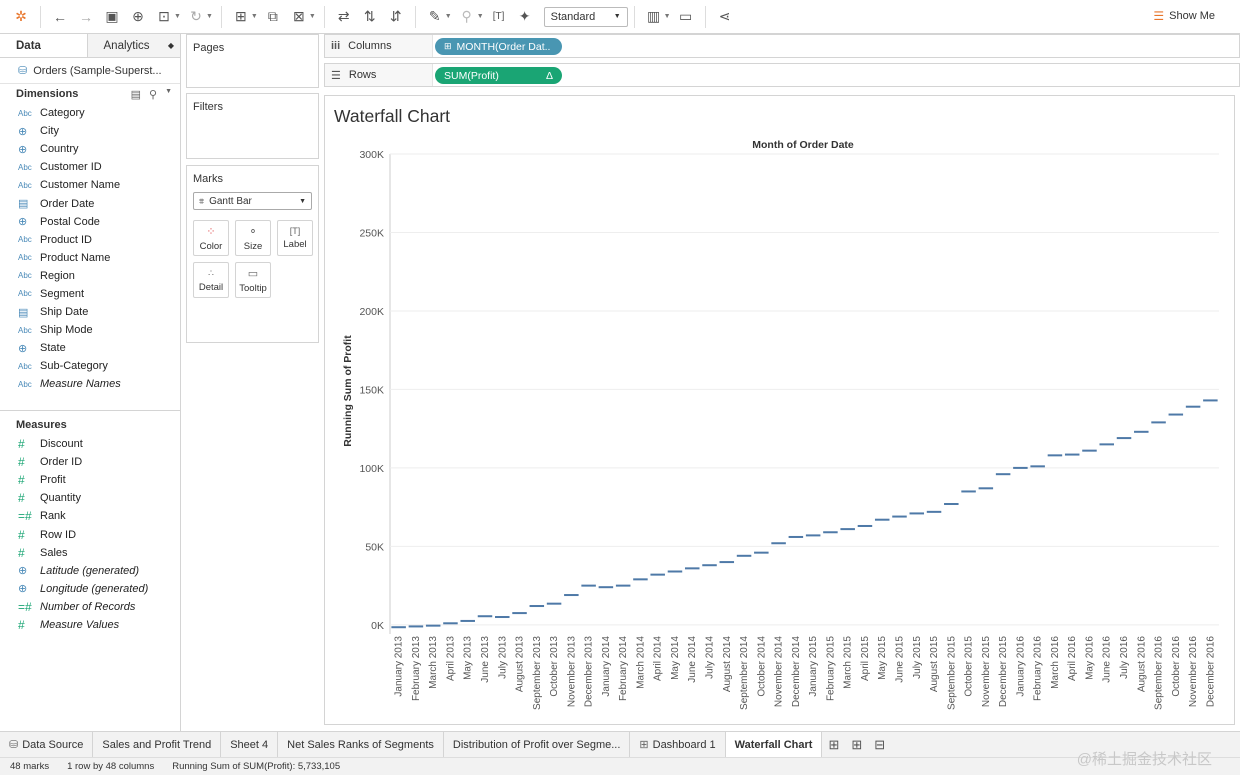  I want to click on columns-shelf: iii Columns ⊞ MONTH(Order Dat.., so click(782, 46).